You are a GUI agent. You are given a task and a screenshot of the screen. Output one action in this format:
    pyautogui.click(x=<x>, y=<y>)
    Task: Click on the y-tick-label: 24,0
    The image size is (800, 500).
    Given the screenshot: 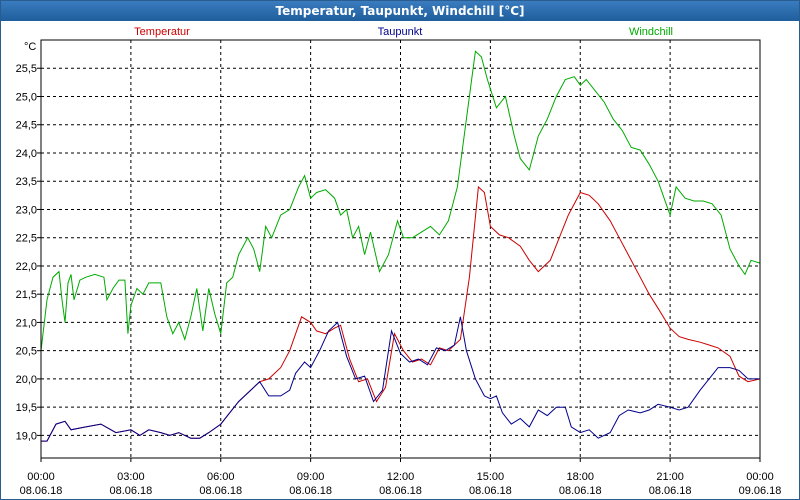 What is the action you would take?
    pyautogui.click(x=26, y=154)
    